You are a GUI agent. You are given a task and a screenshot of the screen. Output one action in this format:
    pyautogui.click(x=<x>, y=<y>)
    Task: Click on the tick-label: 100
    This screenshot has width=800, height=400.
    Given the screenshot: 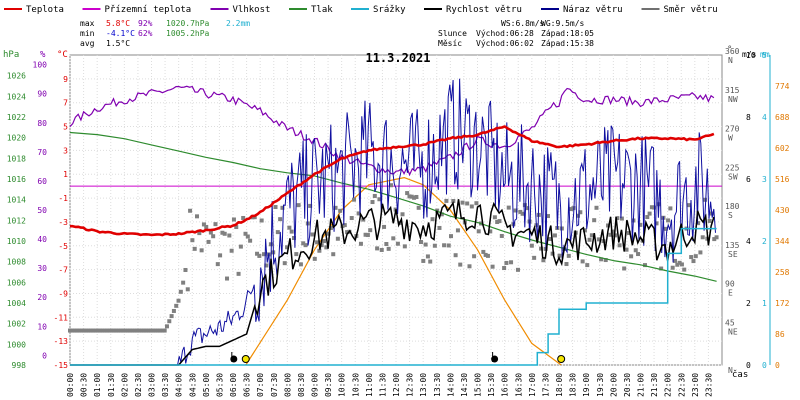 What is the action you would take?
    pyautogui.click(x=40, y=65)
    